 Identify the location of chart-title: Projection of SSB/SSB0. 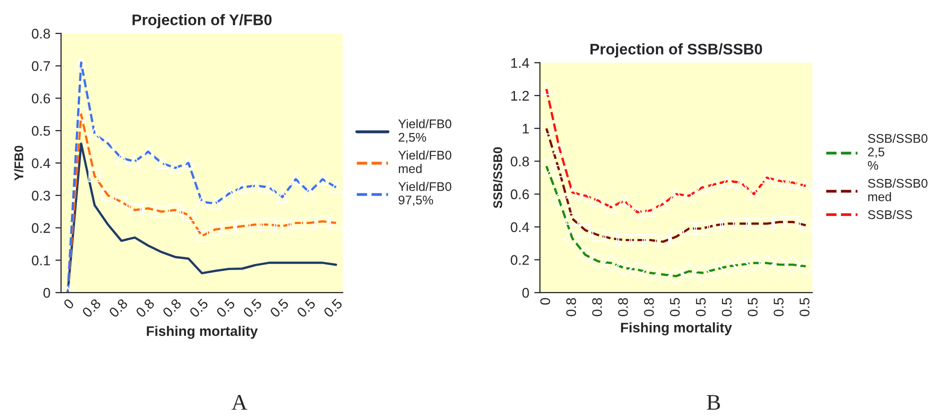
(676, 50).